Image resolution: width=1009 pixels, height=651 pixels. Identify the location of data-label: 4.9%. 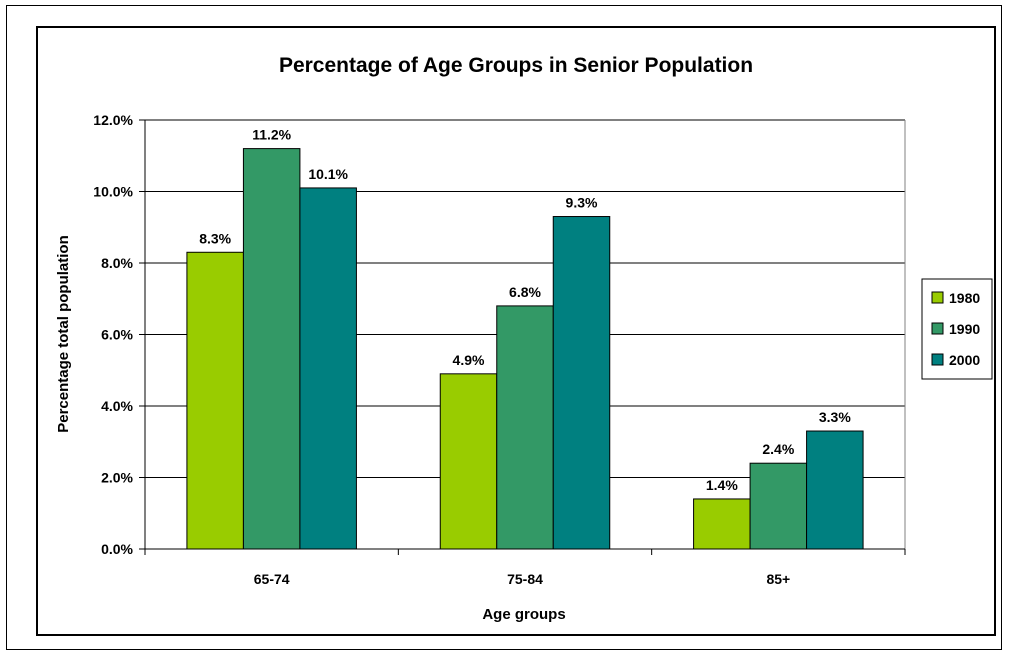
(469, 360).